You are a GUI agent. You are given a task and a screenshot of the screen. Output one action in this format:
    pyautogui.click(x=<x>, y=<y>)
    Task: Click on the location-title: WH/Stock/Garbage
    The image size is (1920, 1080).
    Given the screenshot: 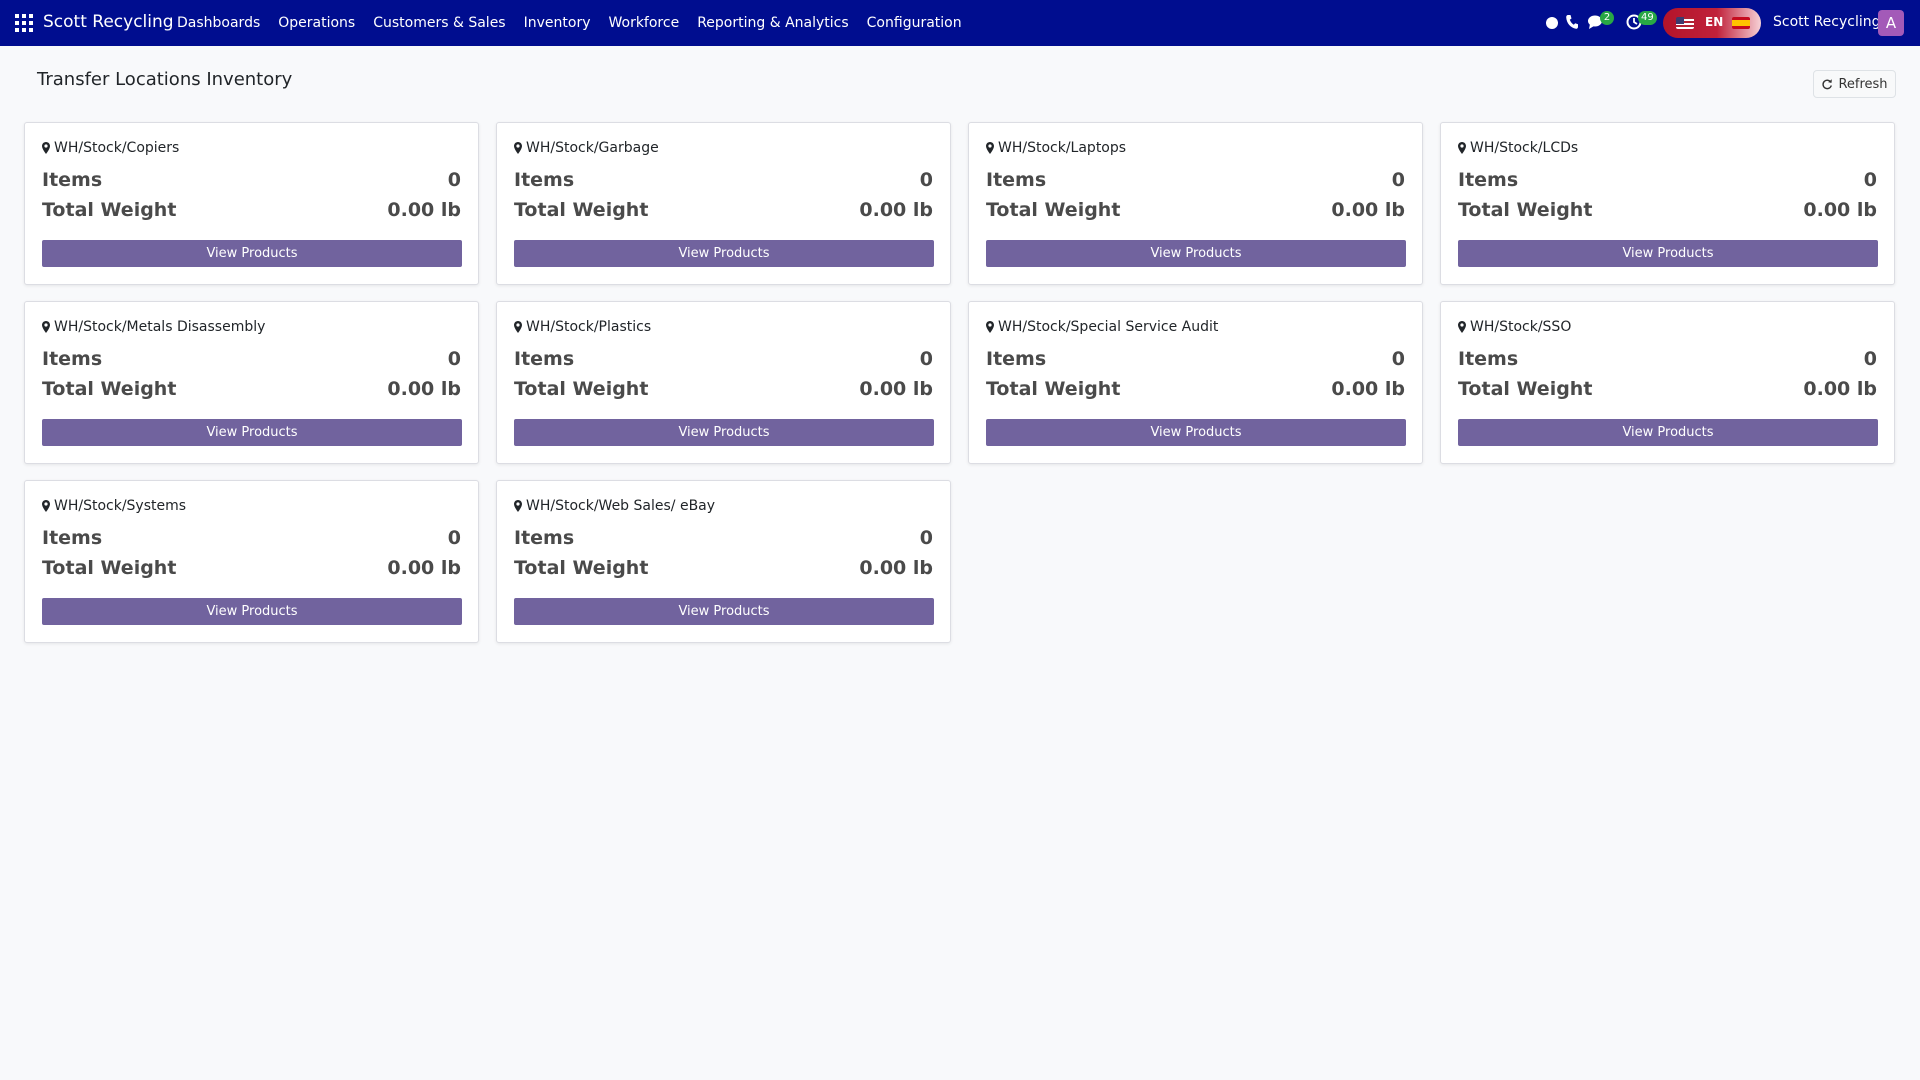 What is the action you would take?
    pyautogui.click(x=723, y=148)
    